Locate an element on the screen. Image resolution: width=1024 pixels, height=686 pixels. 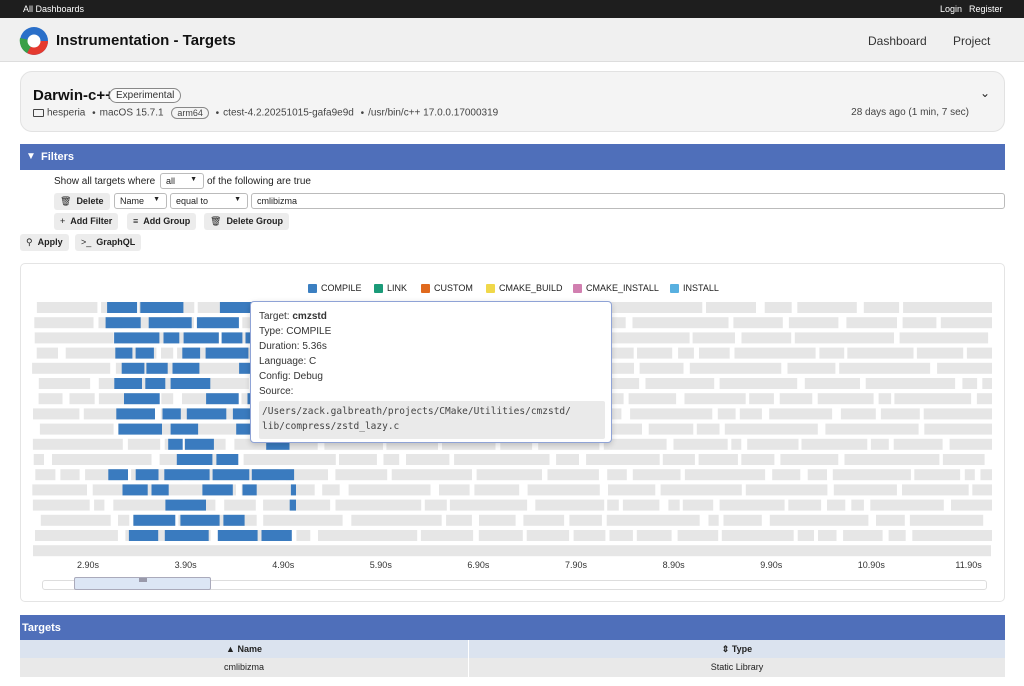
filters-header: ▼ Filters is located at coordinates (512, 157).